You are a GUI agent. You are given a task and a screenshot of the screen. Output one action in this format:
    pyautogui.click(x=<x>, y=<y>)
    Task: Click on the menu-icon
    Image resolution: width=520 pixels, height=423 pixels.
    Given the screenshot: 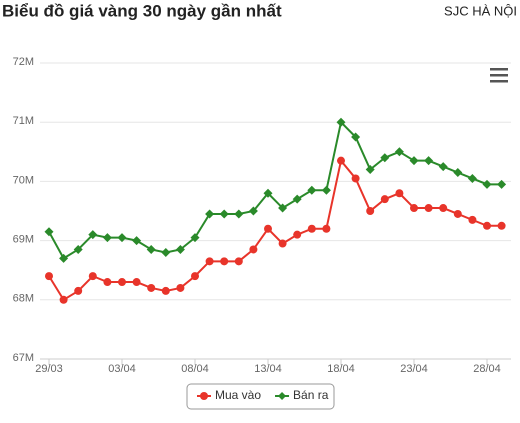 What is the action you would take?
    pyautogui.click(x=499, y=75)
    